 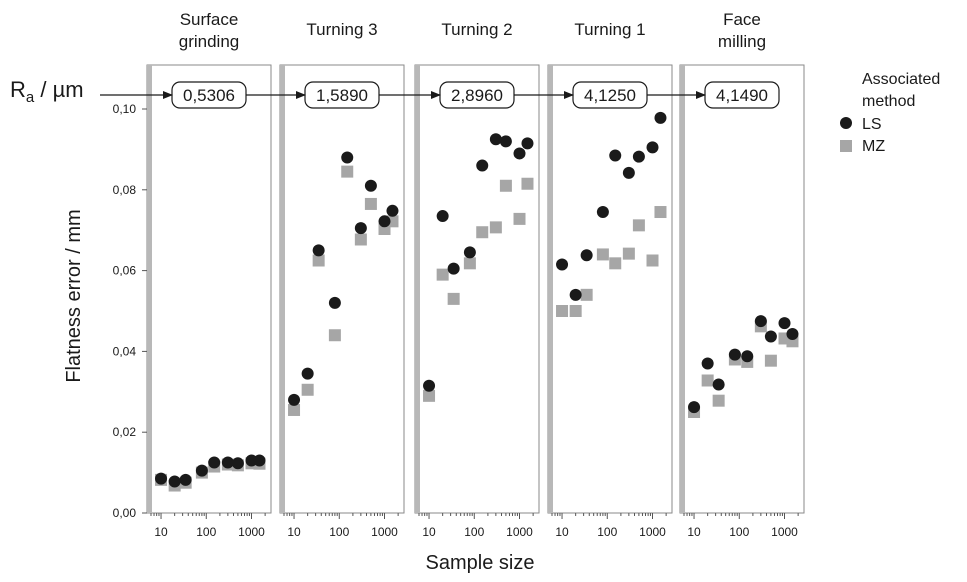 I want to click on x-axis-title: Sample size, so click(x=480, y=563).